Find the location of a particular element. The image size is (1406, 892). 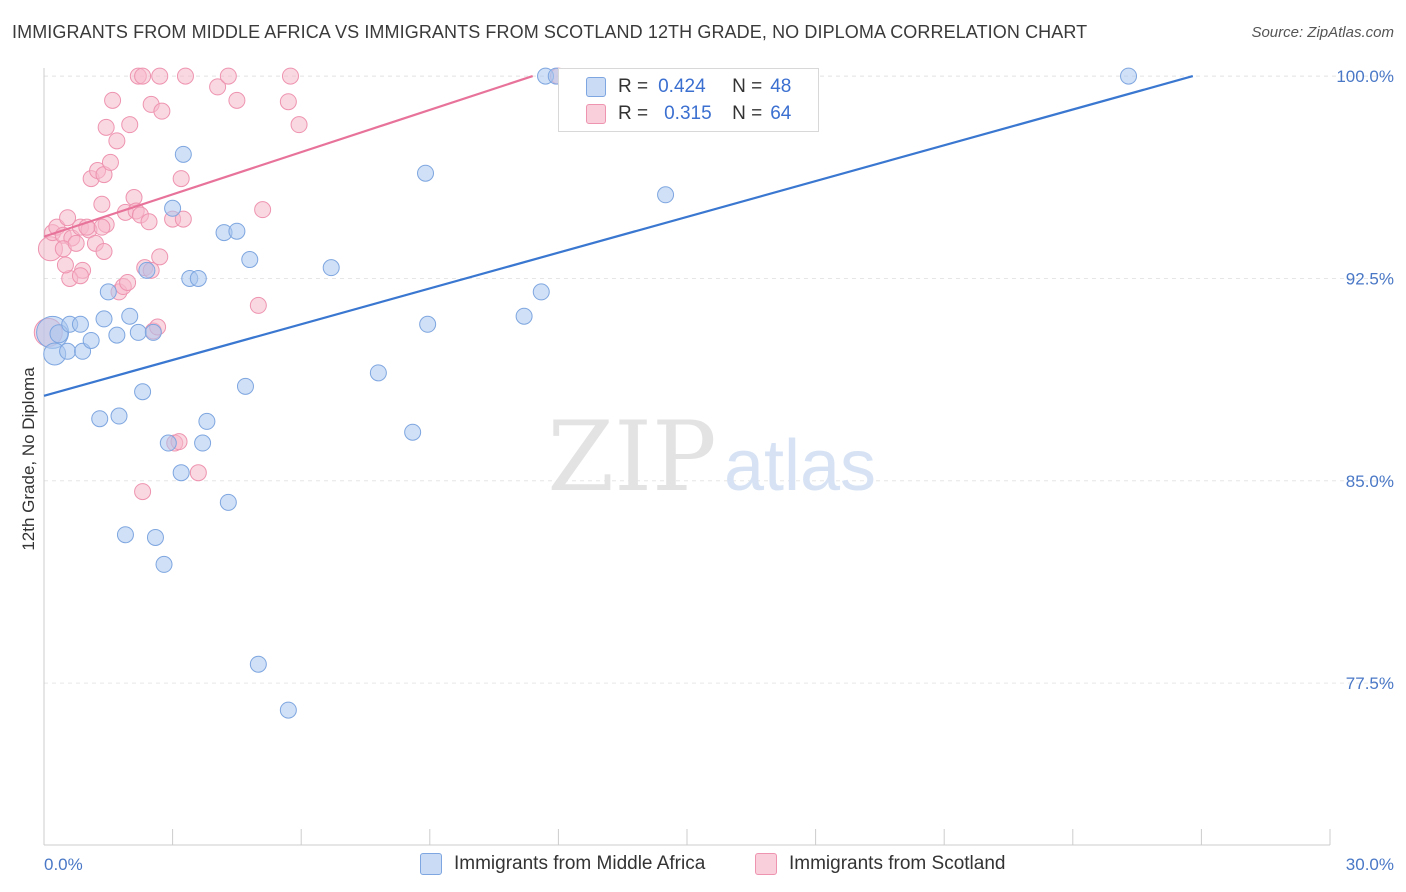

y-tick-label: 85.0% is located at coordinates (1370, 481).